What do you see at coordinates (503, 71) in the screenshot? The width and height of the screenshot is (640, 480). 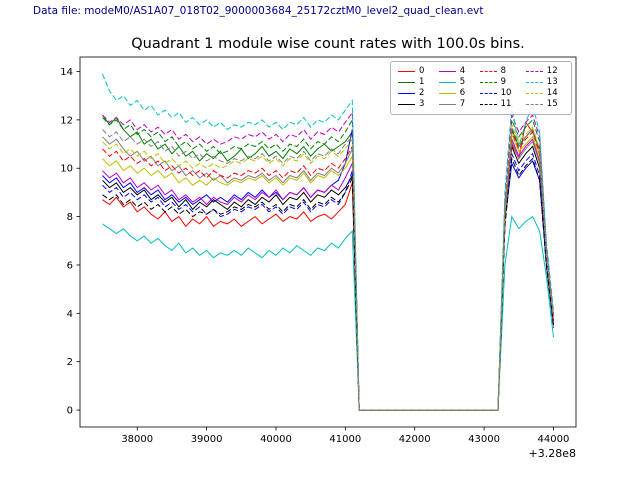 I see `legend-label: 8` at bounding box center [503, 71].